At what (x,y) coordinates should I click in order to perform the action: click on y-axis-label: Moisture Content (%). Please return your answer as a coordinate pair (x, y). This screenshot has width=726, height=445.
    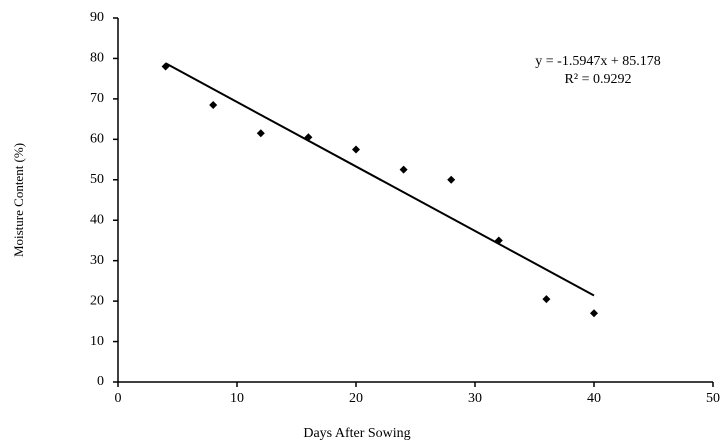
    Looking at the image, I should click on (18, 200).